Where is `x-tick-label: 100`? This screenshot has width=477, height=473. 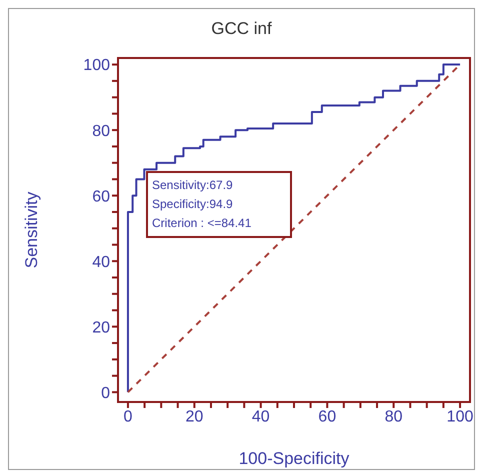
x-tick-label: 100 is located at coordinates (460, 417).